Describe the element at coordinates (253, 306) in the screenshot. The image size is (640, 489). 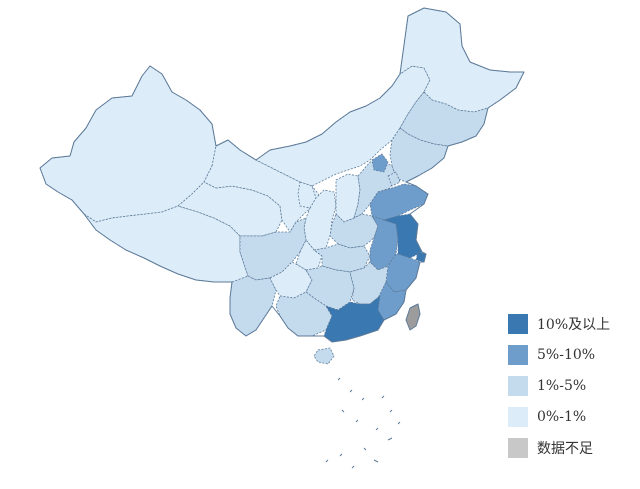
I see `region-yunnan` at that location.